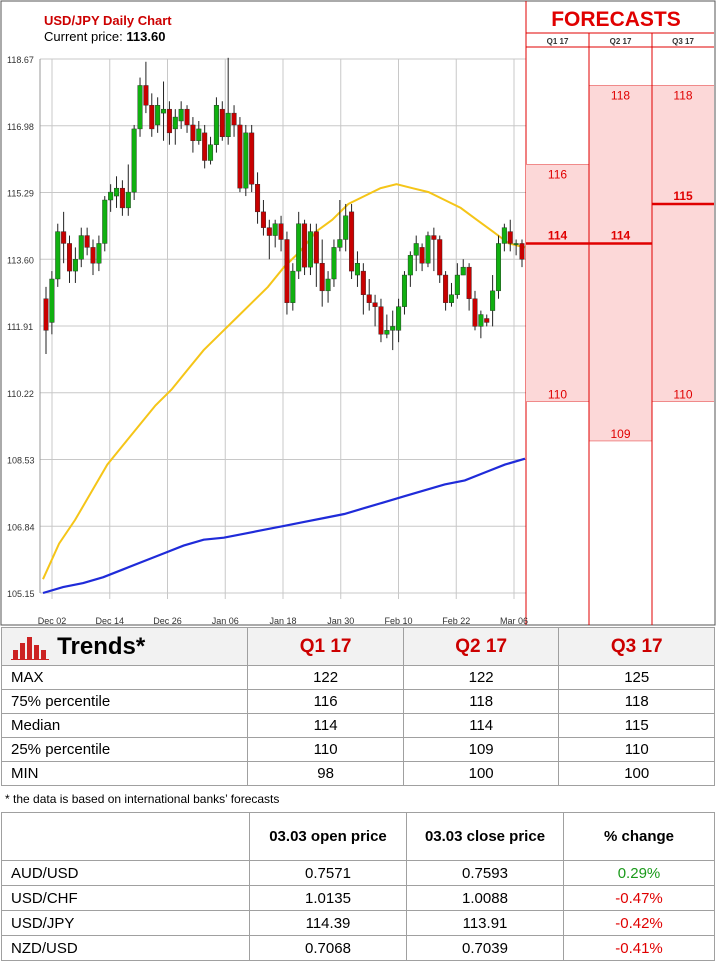 This screenshot has width=718, height=963. I want to click on trends-row: 75% percentile 116 118 118, so click(357, 701).